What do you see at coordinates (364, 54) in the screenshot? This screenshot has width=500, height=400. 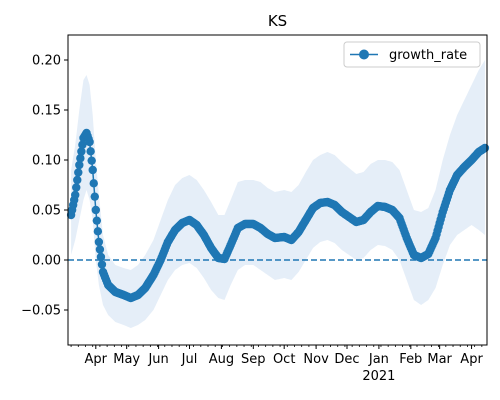 I see `legend-series-marker` at bounding box center [364, 54].